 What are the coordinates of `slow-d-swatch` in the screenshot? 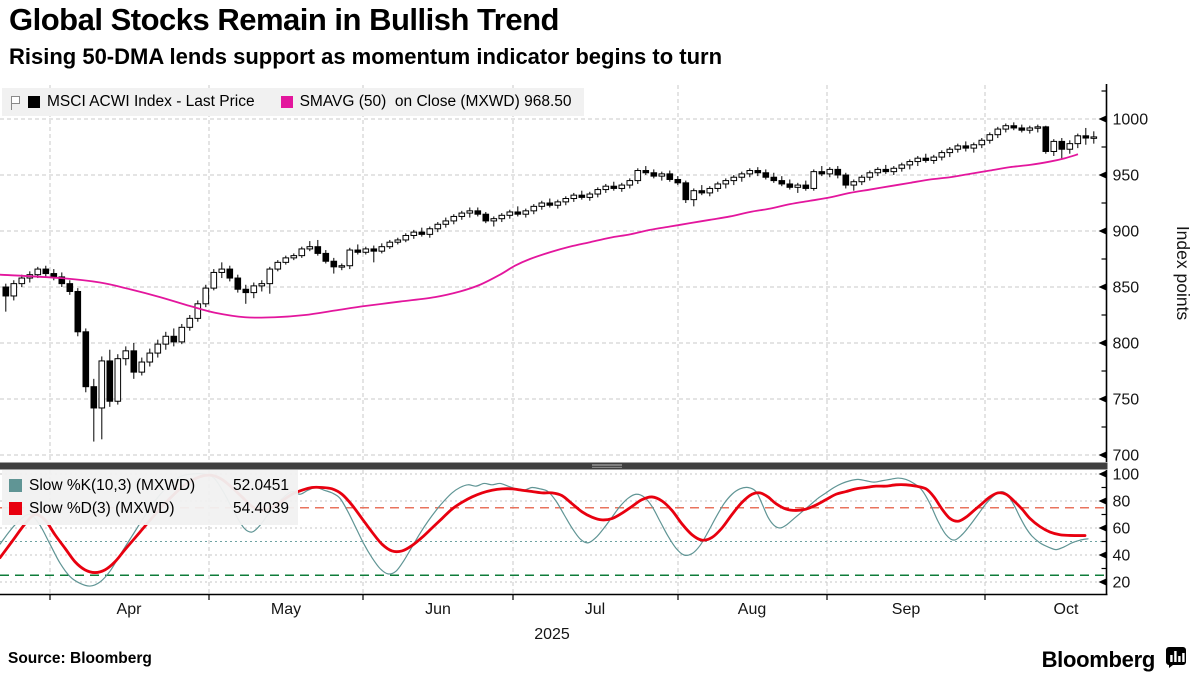 It's located at (15, 508).